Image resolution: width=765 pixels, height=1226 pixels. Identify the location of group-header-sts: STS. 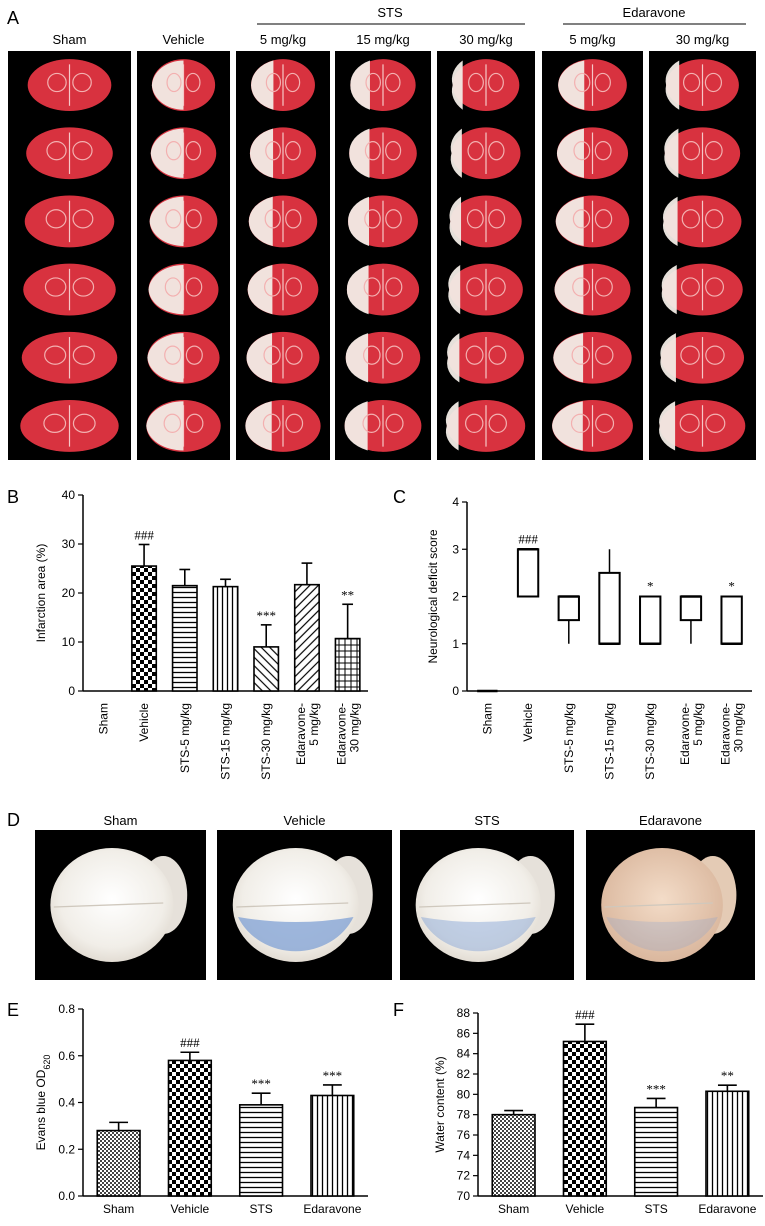
(390, 12).